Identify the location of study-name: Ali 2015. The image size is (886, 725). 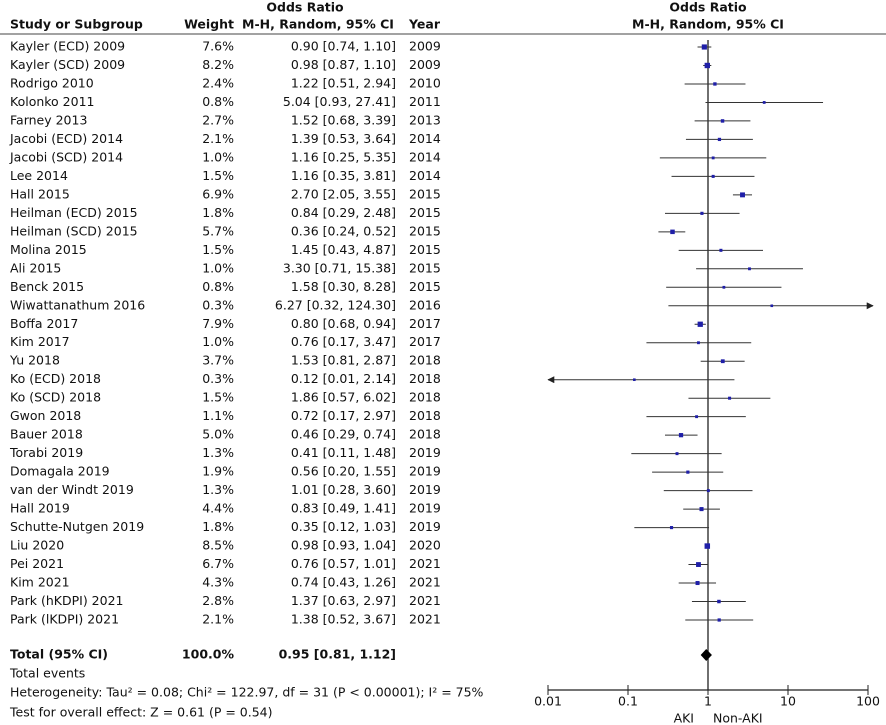
(35, 267).